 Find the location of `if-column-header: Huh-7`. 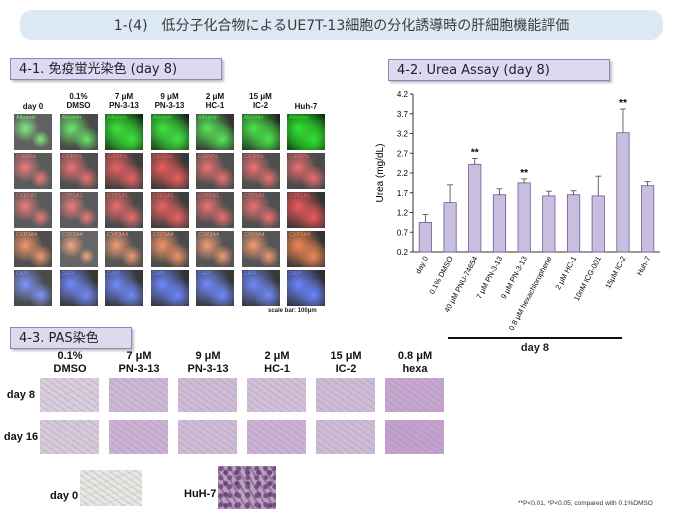

if-column-header: Huh-7 is located at coordinates (306, 106).